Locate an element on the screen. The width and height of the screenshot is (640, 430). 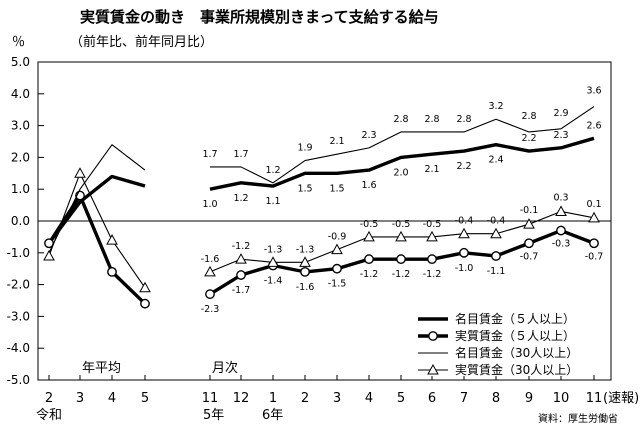
data-label: 1.2 is located at coordinates (272, 170).